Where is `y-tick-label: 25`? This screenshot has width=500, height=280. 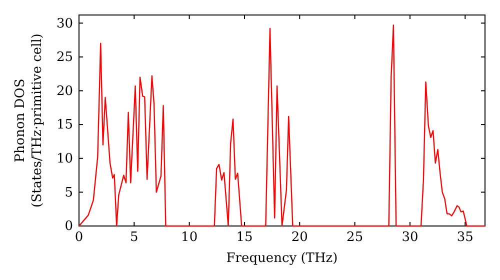
y-tick-label: 25 is located at coordinates (64, 58).